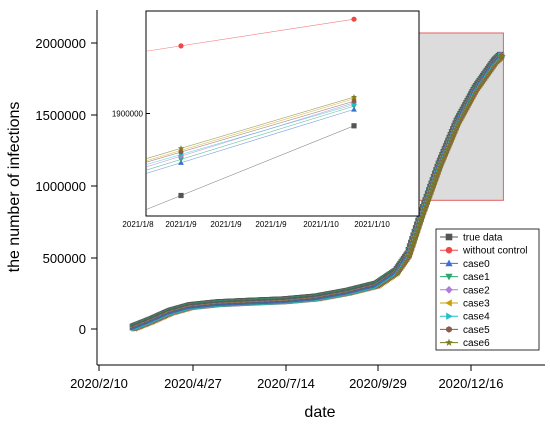 The width and height of the screenshot is (550, 429). What do you see at coordinates (319, 412) in the screenshot?
I see `x-axis-title: date` at bounding box center [319, 412].